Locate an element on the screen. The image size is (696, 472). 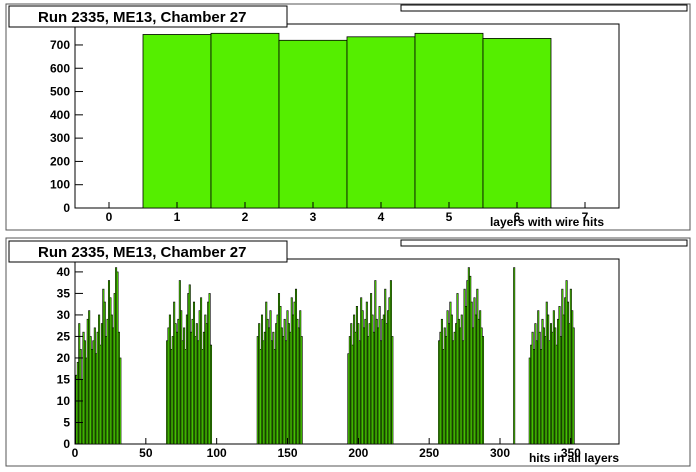
y-tick-label: 100 is located at coordinates (60, 185).